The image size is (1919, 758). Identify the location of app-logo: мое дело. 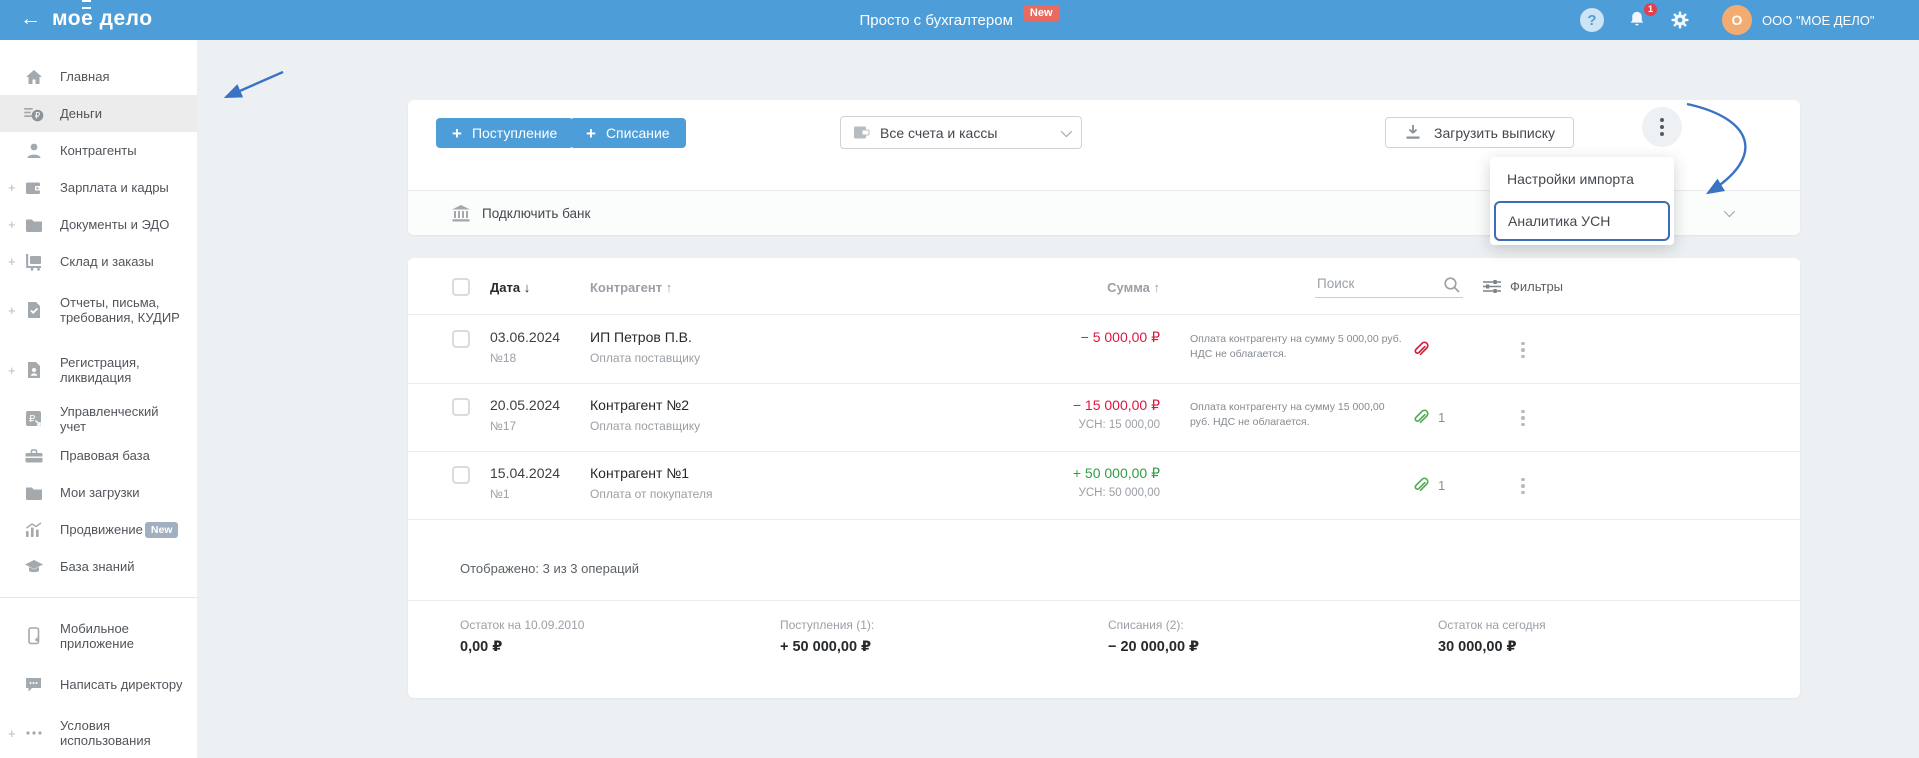
(102, 15).